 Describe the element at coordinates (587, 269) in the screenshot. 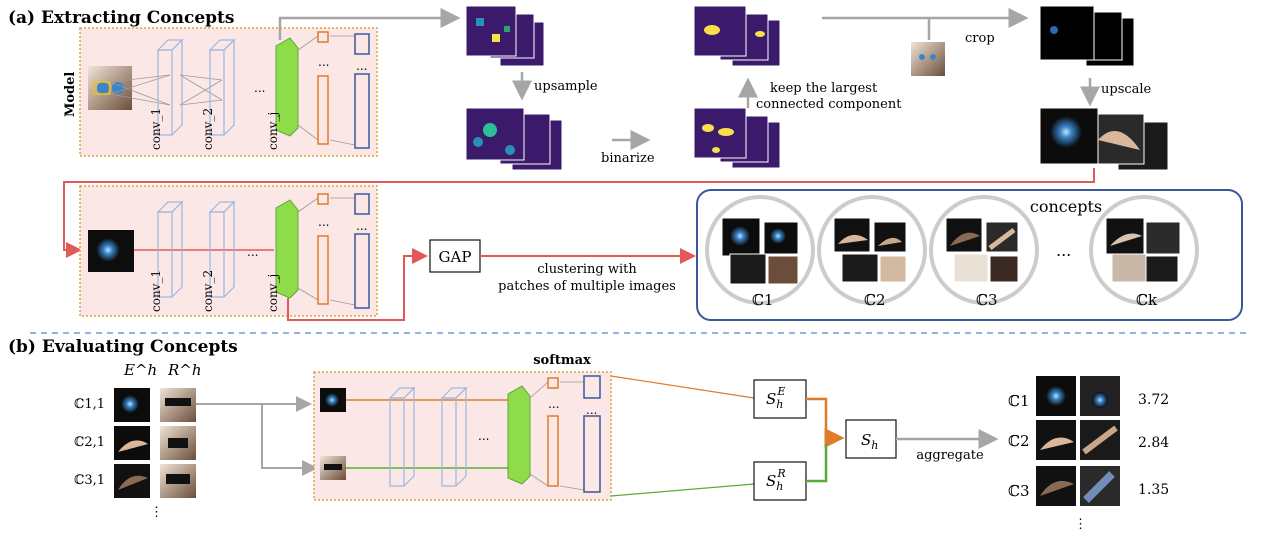

I see `clustering-label-1: clustering with` at that location.